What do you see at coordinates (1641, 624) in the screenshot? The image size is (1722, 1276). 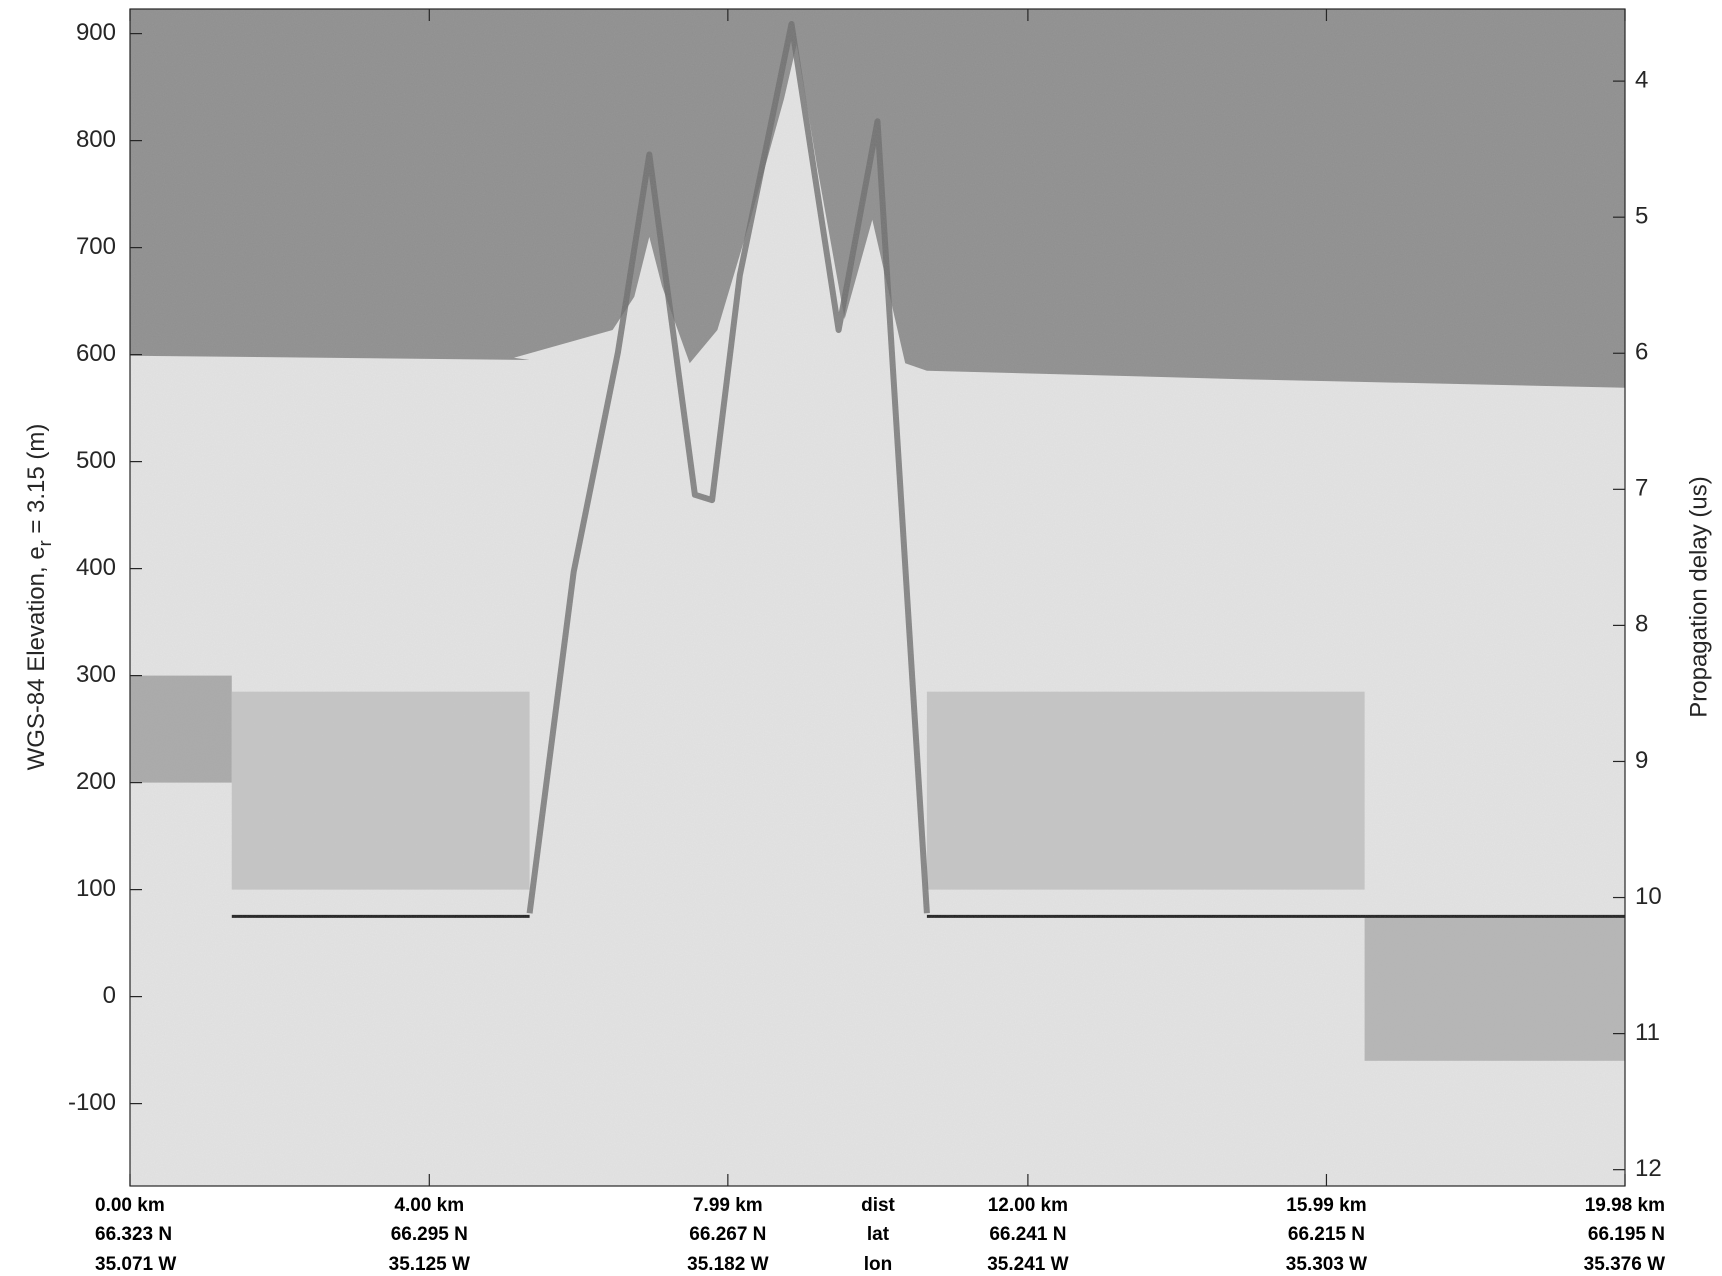 I see `y2-tick-label: 8` at bounding box center [1641, 624].